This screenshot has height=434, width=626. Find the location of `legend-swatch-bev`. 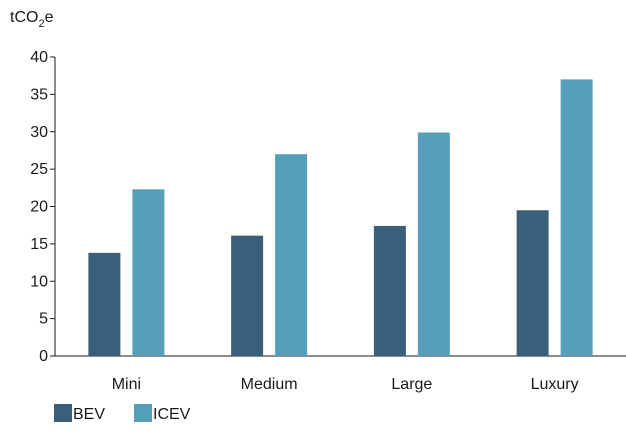

legend-swatch-bev is located at coordinates (63, 413).